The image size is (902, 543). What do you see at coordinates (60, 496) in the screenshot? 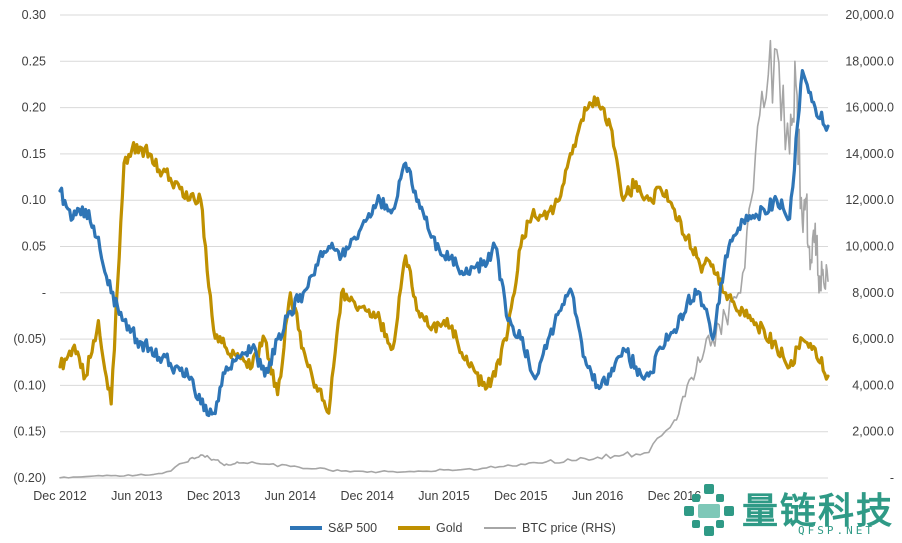
I see `x-tick-label: Dec 2012` at bounding box center [60, 496].